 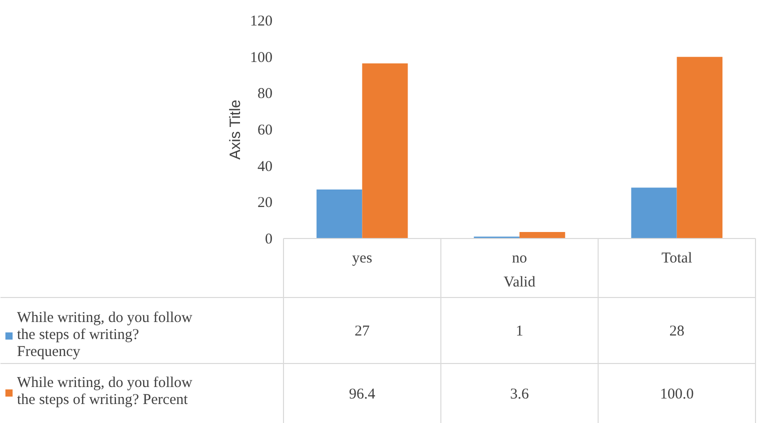 I want to click on legend-label: While writing, do you follow the steps of writing? Percent, so click(x=104, y=392).